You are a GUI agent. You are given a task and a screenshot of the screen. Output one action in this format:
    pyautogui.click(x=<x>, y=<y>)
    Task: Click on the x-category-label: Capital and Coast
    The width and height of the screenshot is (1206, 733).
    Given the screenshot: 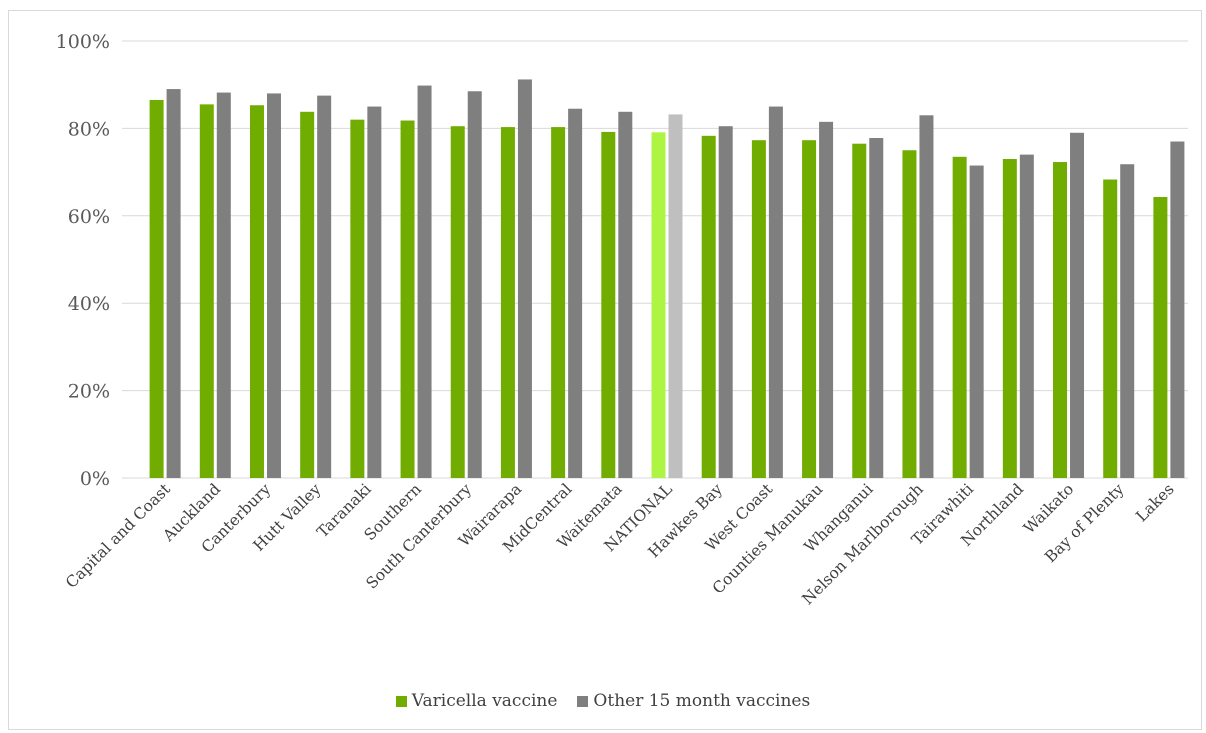 What is the action you would take?
    pyautogui.click(x=118, y=536)
    